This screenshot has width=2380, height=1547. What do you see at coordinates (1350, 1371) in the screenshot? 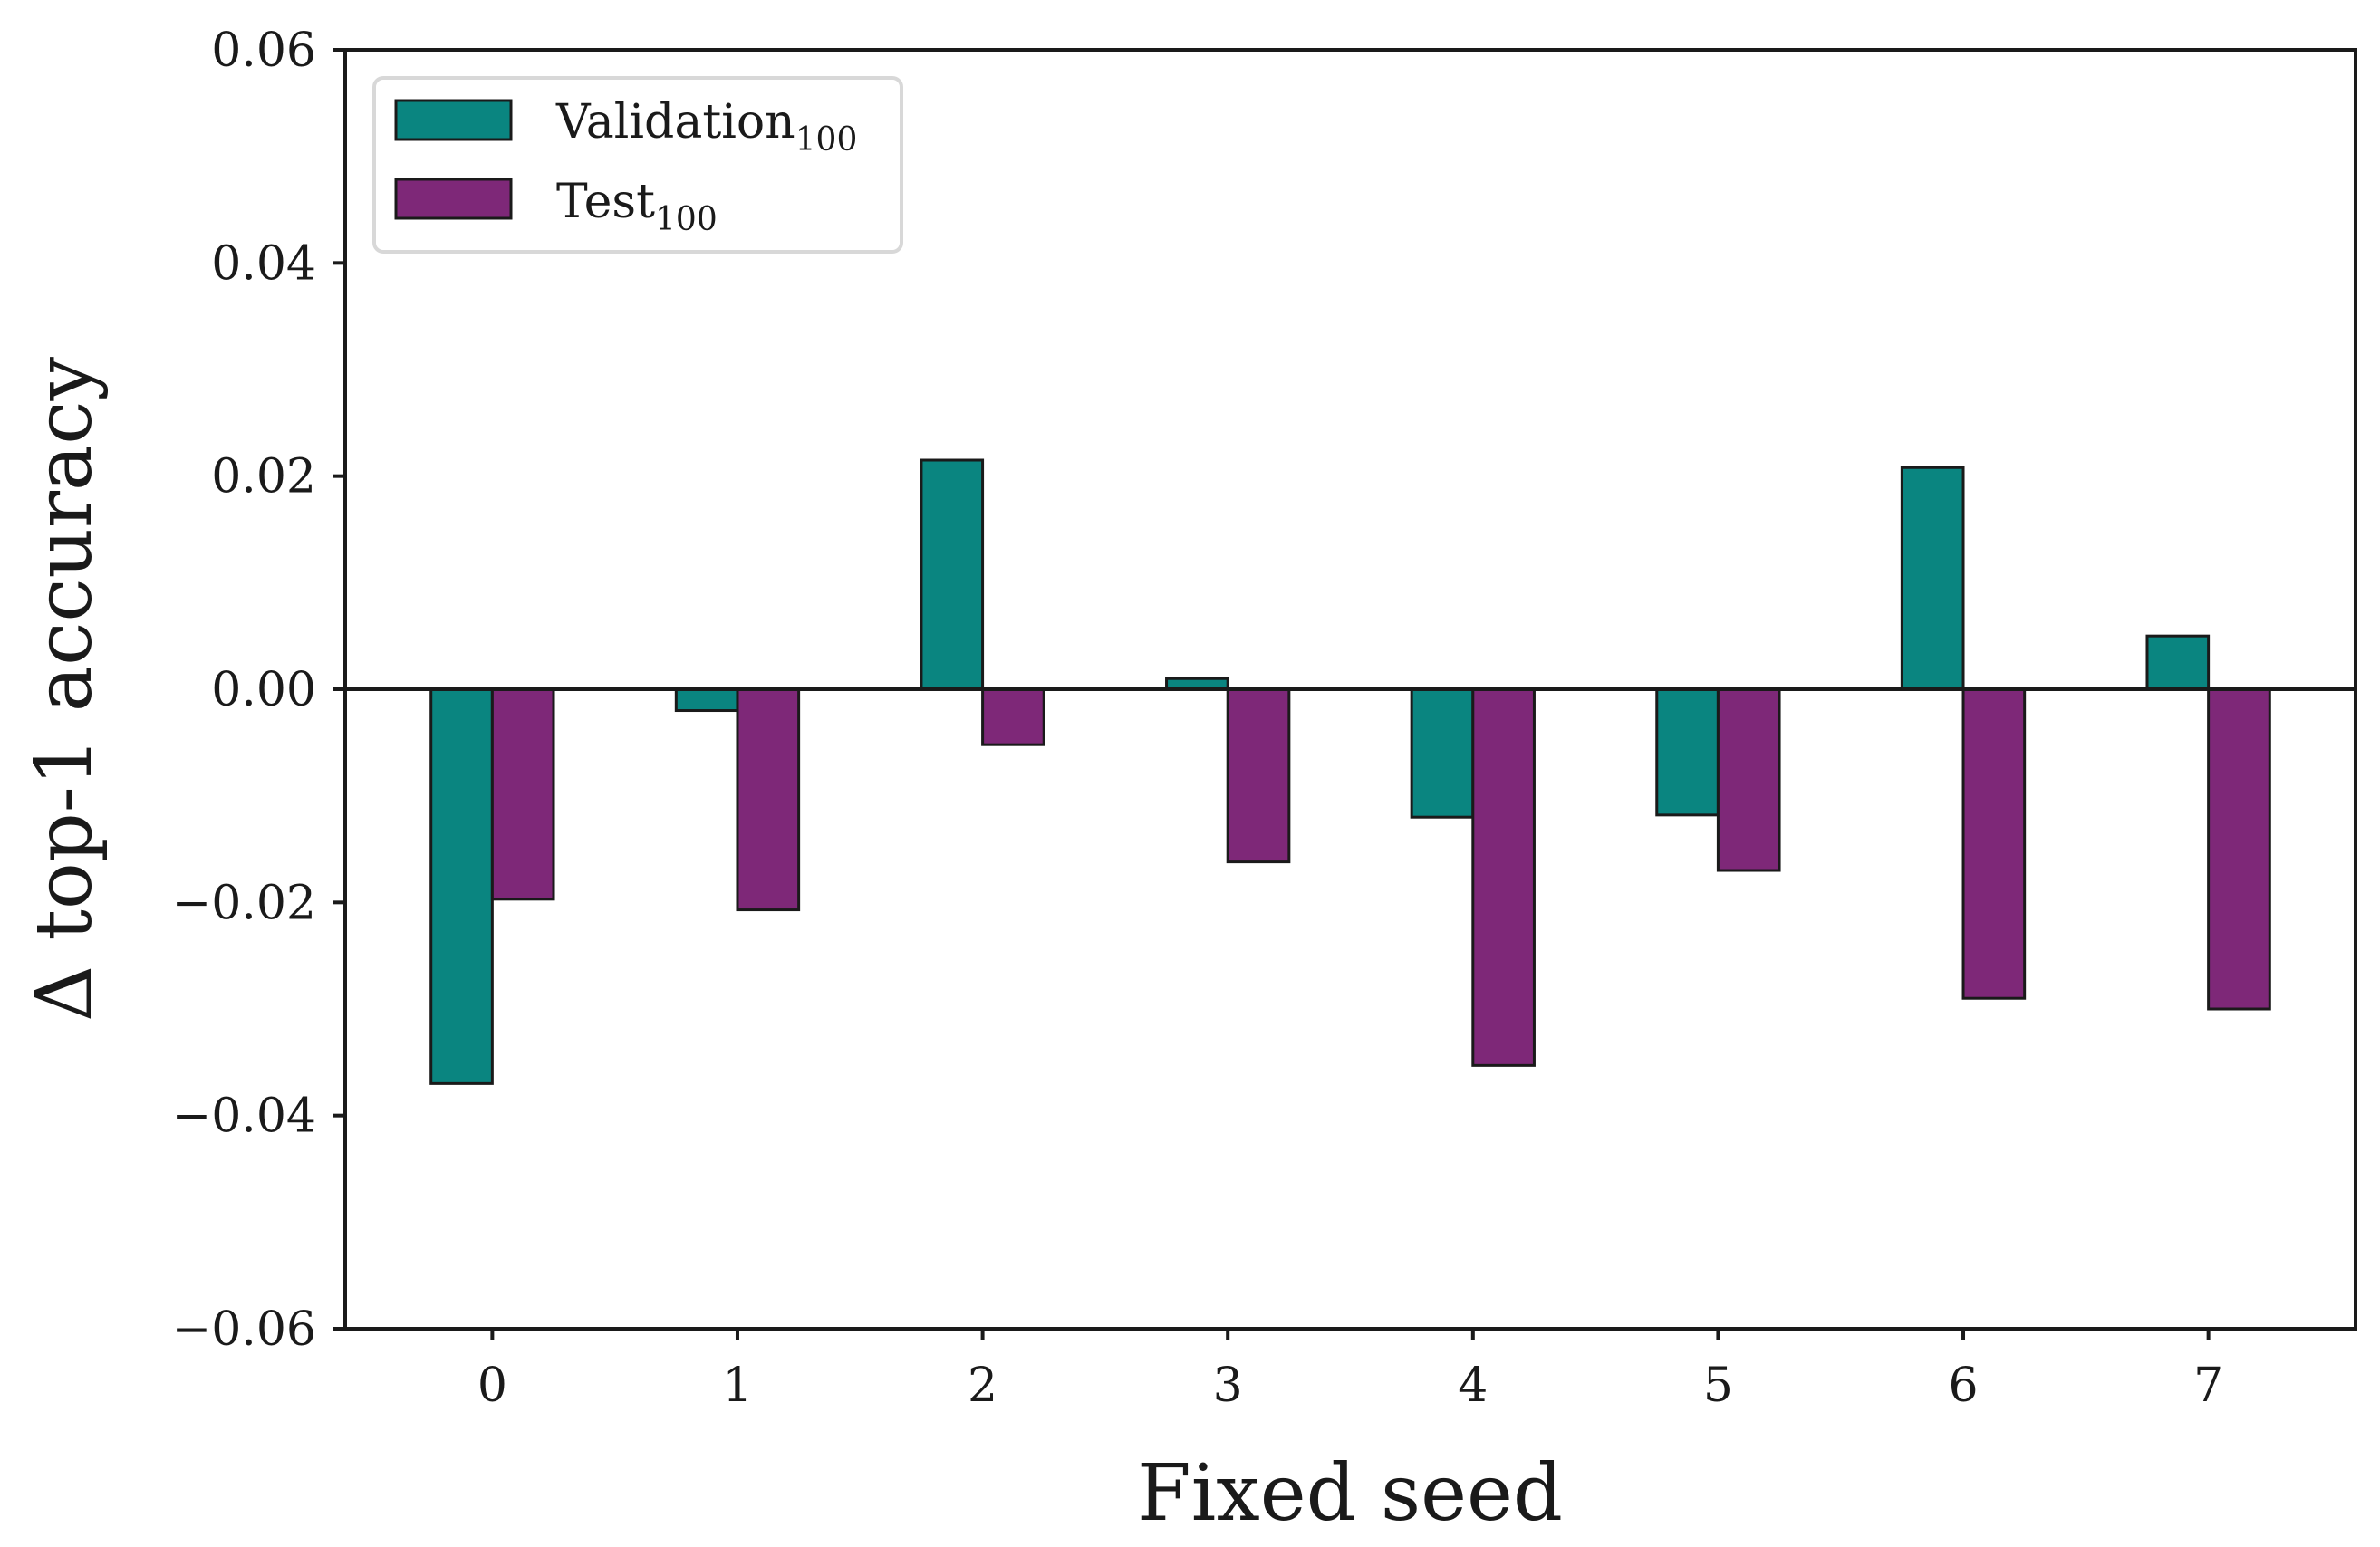
I see `x-axis: 0 1 2 3 4 5 6 7` at bounding box center [1350, 1371].